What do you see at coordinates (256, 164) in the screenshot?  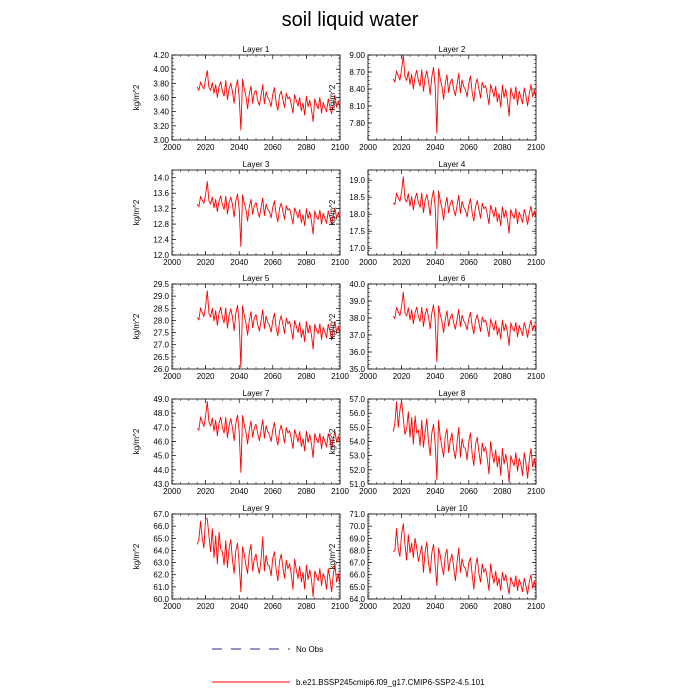 I see `panel-title: Layer 3` at bounding box center [256, 164].